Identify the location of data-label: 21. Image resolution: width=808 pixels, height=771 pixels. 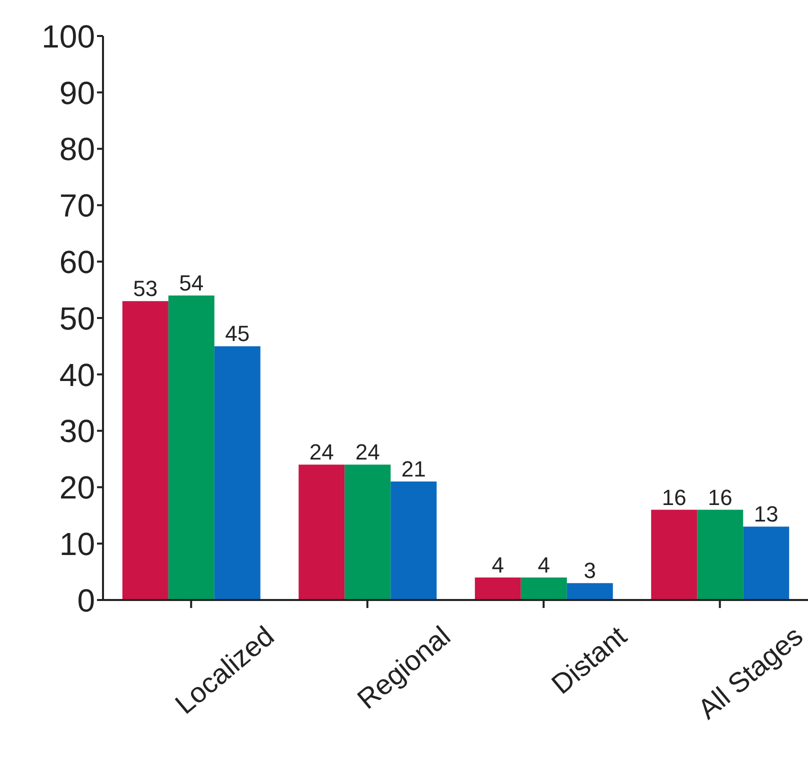
(413, 469).